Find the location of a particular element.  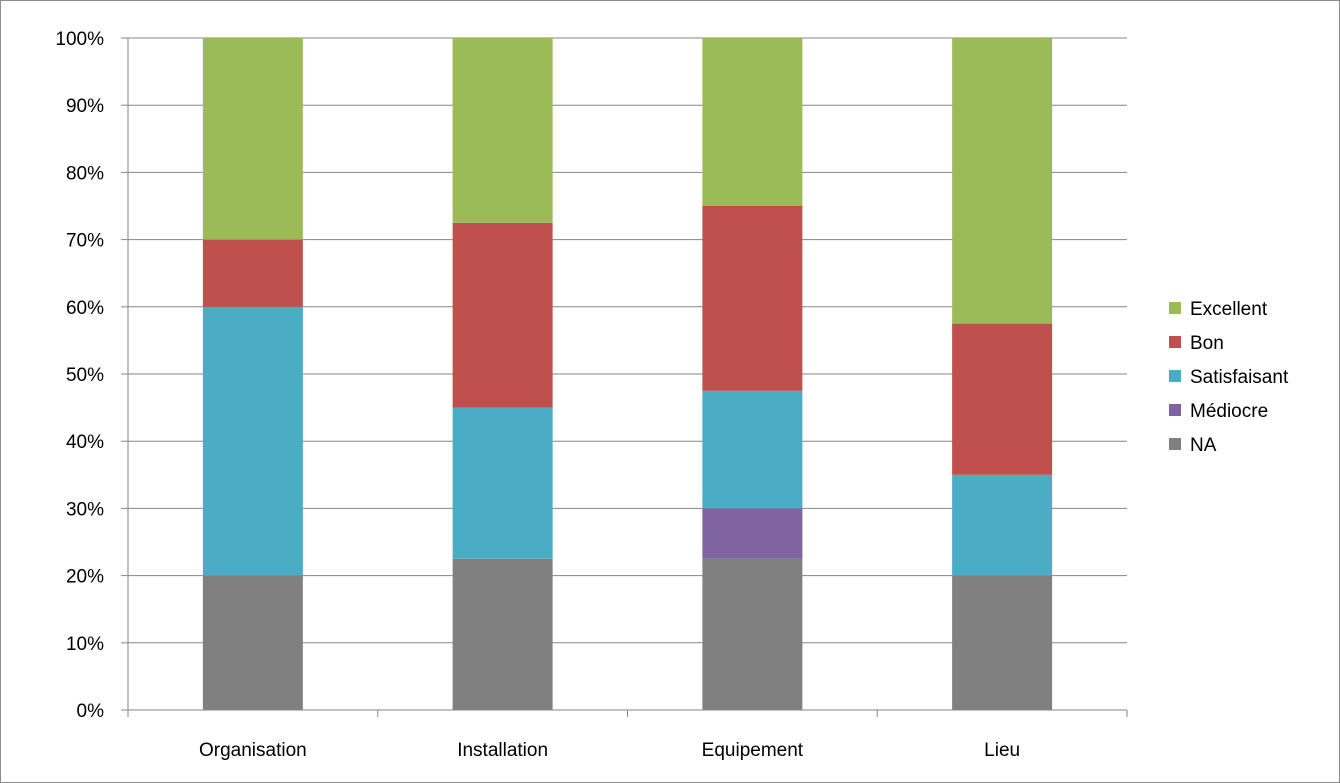

legend-label: Satisfaisant is located at coordinates (1239, 377).